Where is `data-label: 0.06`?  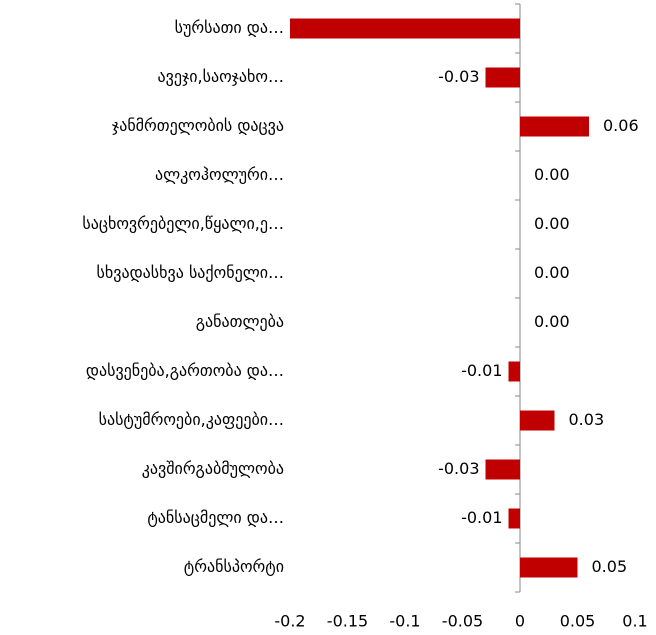 data-label: 0.06 is located at coordinates (621, 125).